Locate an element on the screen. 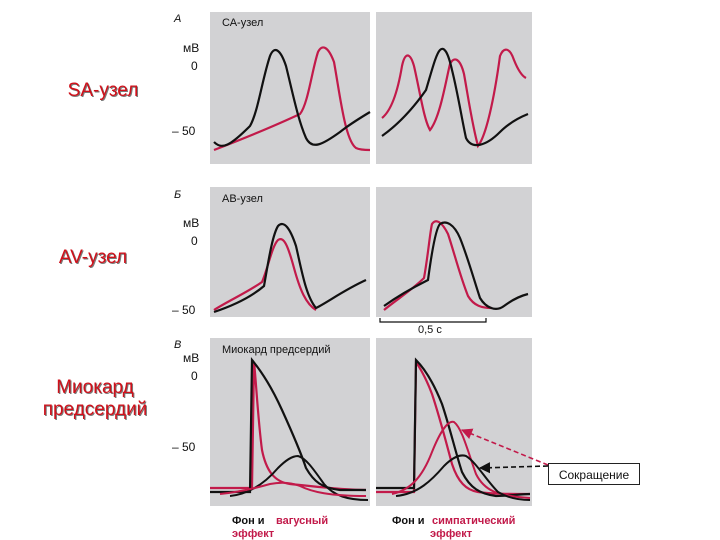 The height and width of the screenshot is (540, 720). panel-c-left-contraction-effect is located at coordinates (293, 489).